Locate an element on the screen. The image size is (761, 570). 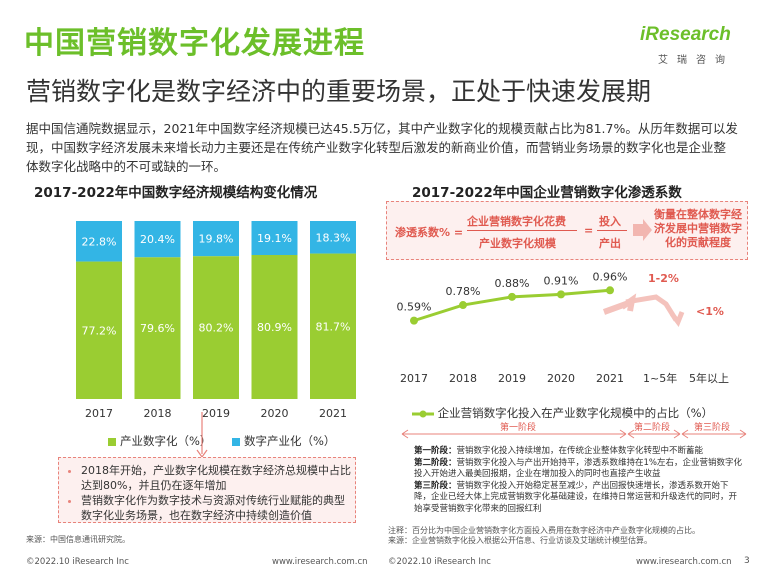
line-point-2018 is located at coordinates (463, 305).